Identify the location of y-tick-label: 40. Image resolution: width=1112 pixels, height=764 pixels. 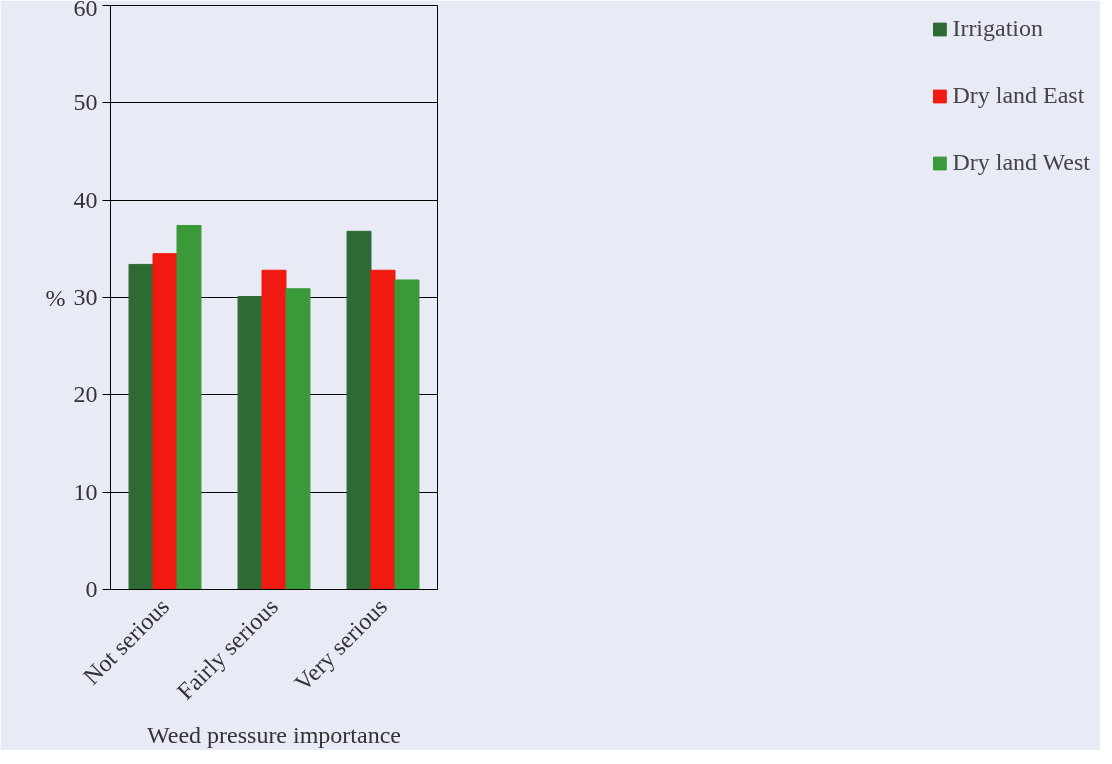
(85, 199).